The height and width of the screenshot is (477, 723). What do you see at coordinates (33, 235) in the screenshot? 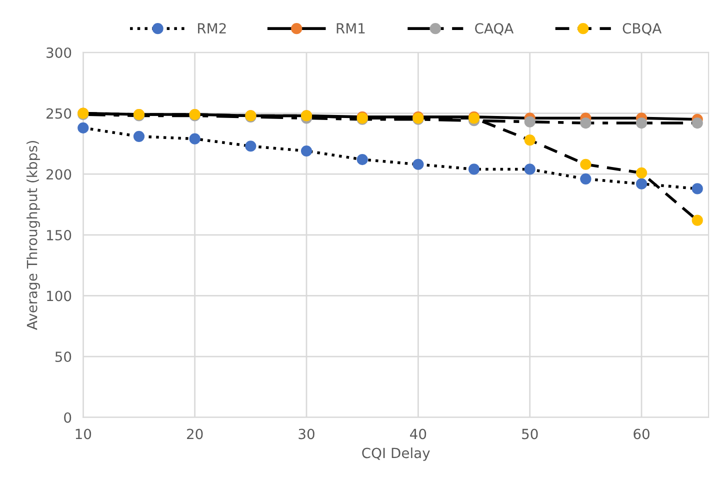
I see `y-axis-title: Average Throughput (kbps)` at bounding box center [33, 235].